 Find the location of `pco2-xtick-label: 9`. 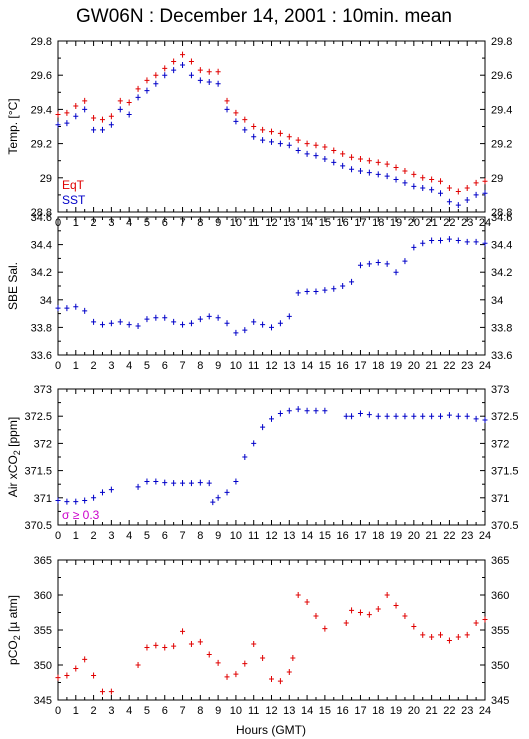

pco2-xtick-label: 9 is located at coordinates (218, 711).